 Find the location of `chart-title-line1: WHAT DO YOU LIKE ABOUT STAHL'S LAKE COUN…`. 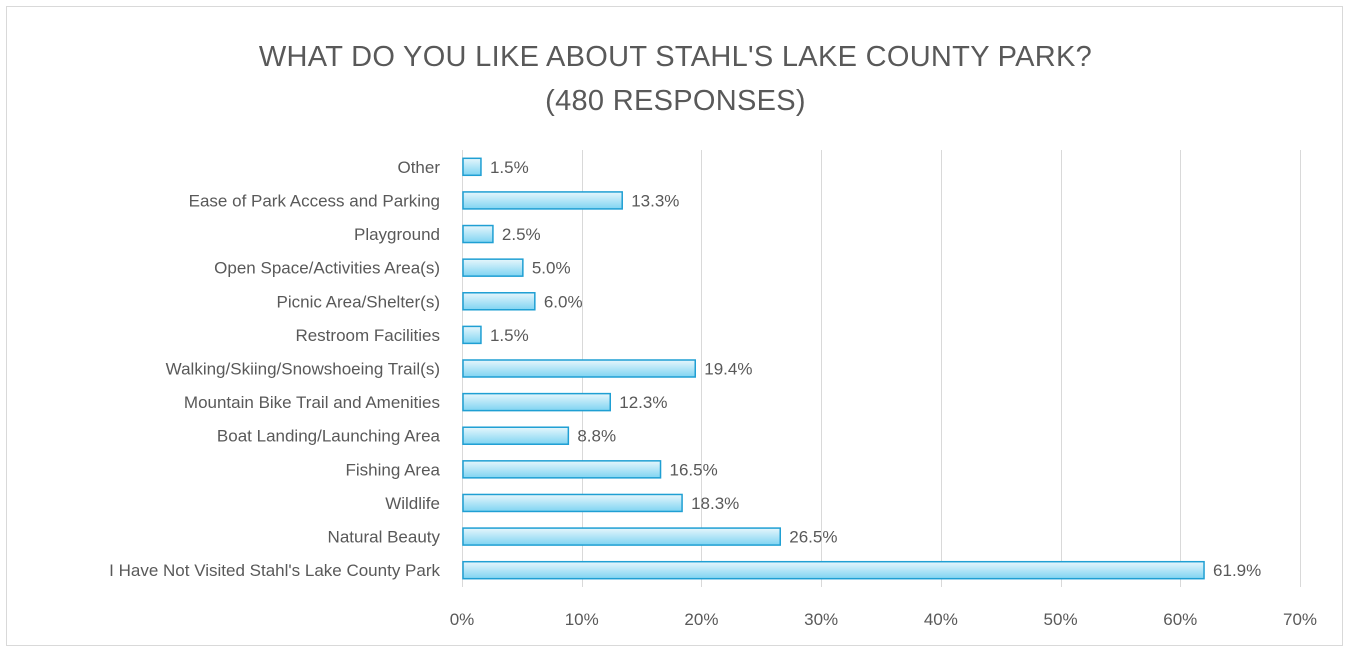

chart-title-line1: WHAT DO YOU LIKE ABOUT STAHL'S LAKE COUN… is located at coordinates (675, 57).